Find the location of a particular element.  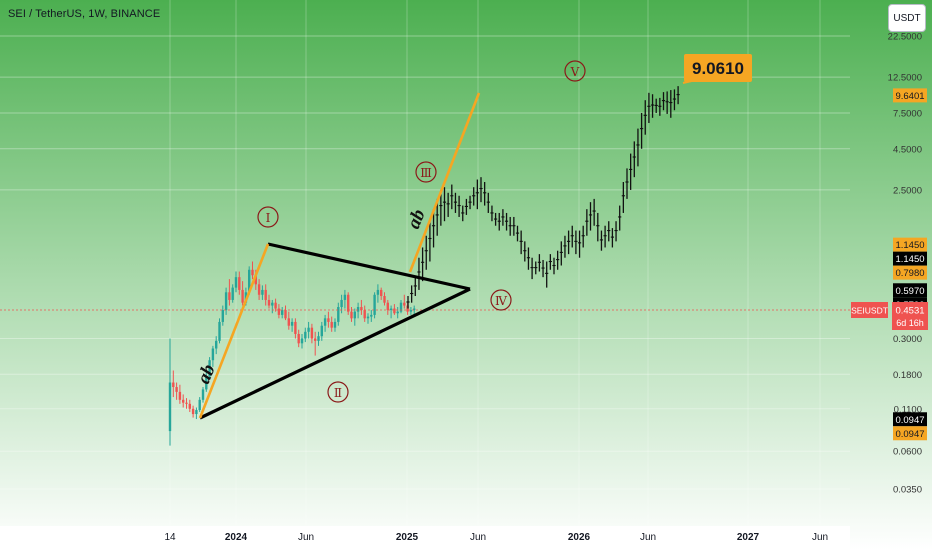

x-tick-label: 14 is located at coordinates (170, 537).